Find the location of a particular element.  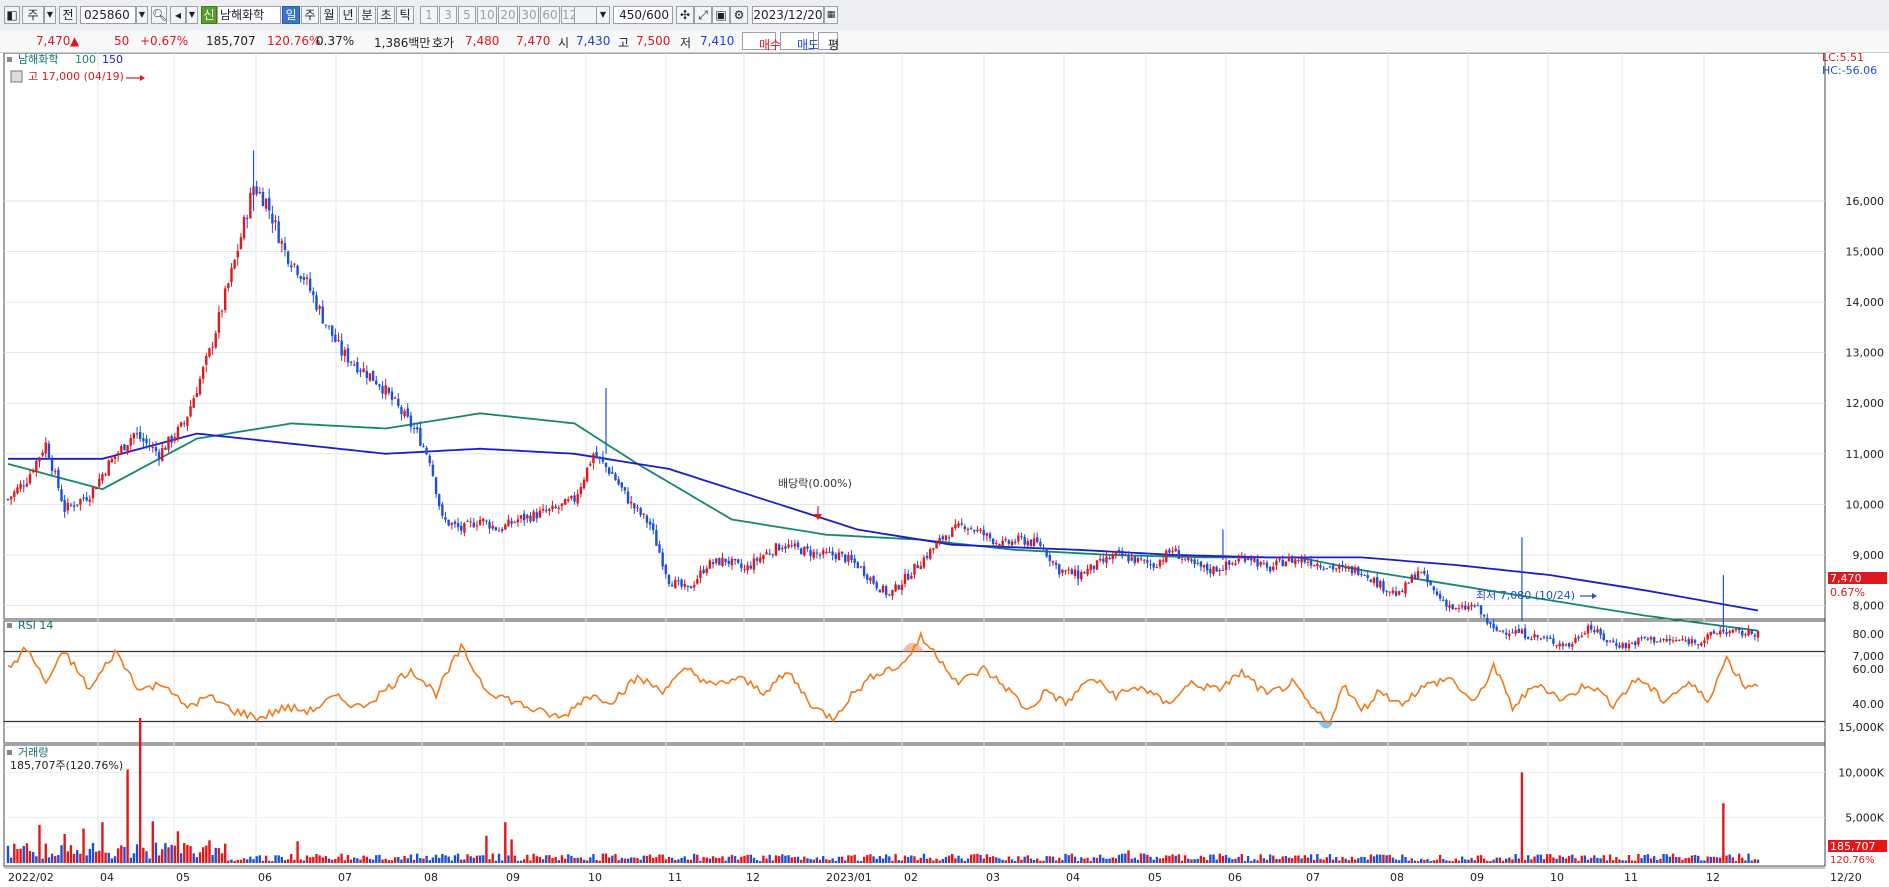

period-button-4: 분 is located at coordinates (367, 15).